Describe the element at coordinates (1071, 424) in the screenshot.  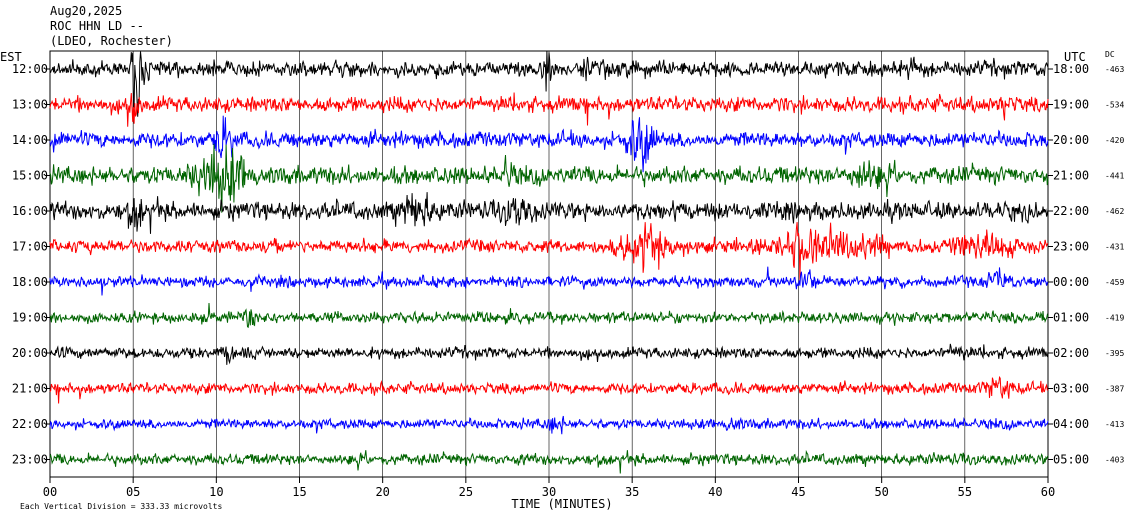
I see `utc-label: 04:00` at that location.